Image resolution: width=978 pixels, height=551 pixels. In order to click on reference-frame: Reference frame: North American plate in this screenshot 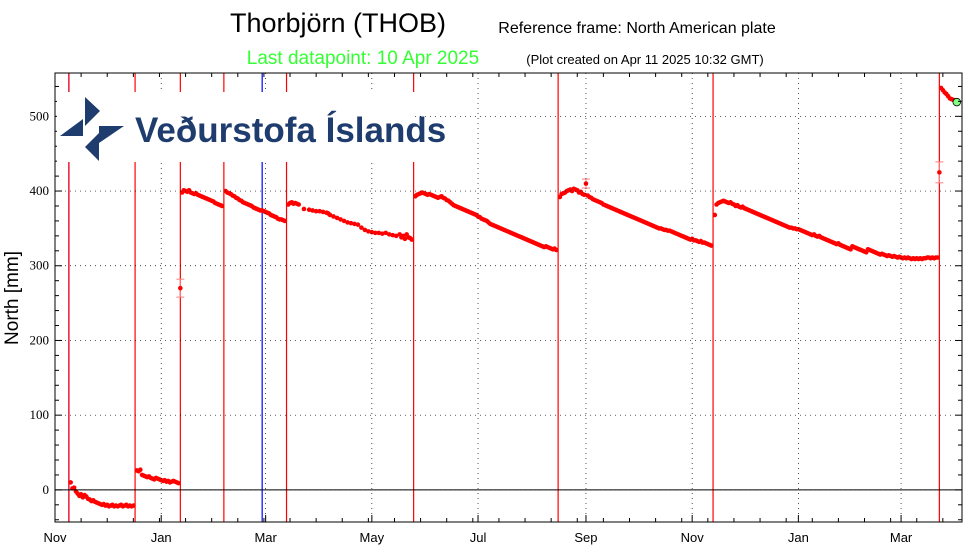, I will do `click(637, 28)`.